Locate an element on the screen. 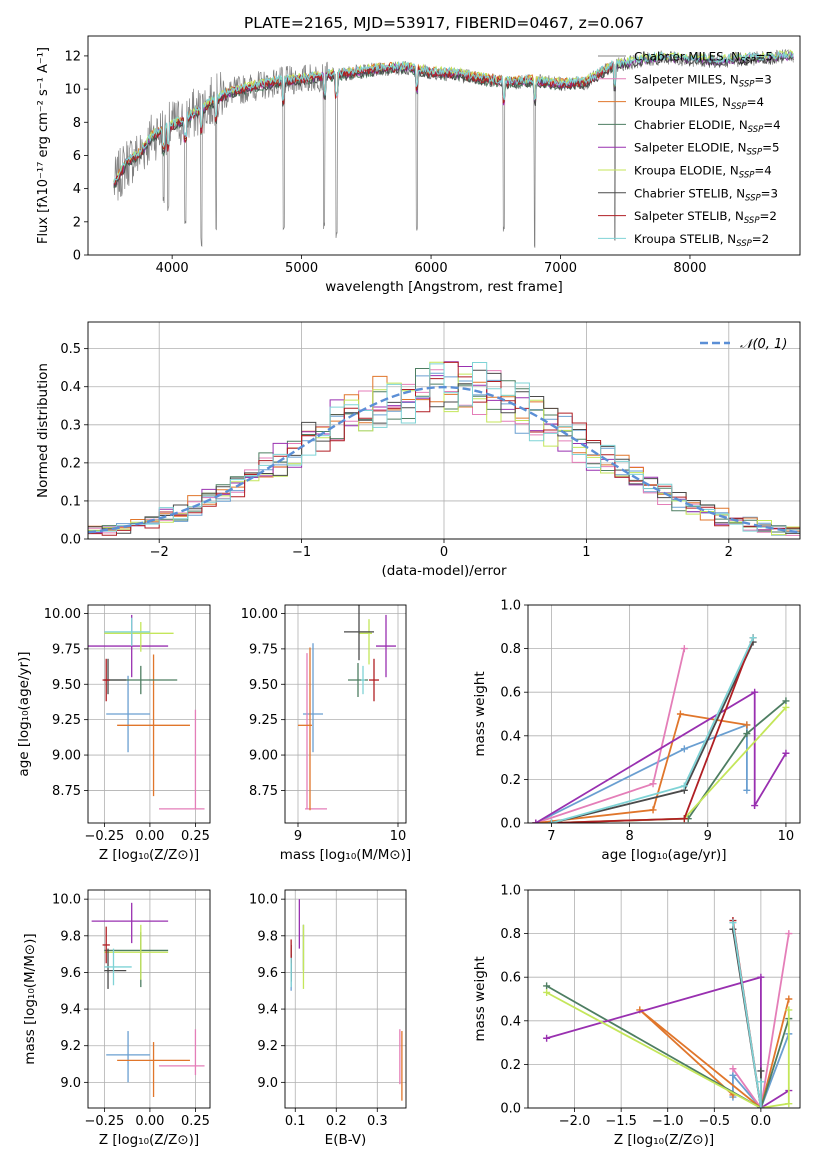  y-tick-label: 1.0 is located at coordinates (510, 606).